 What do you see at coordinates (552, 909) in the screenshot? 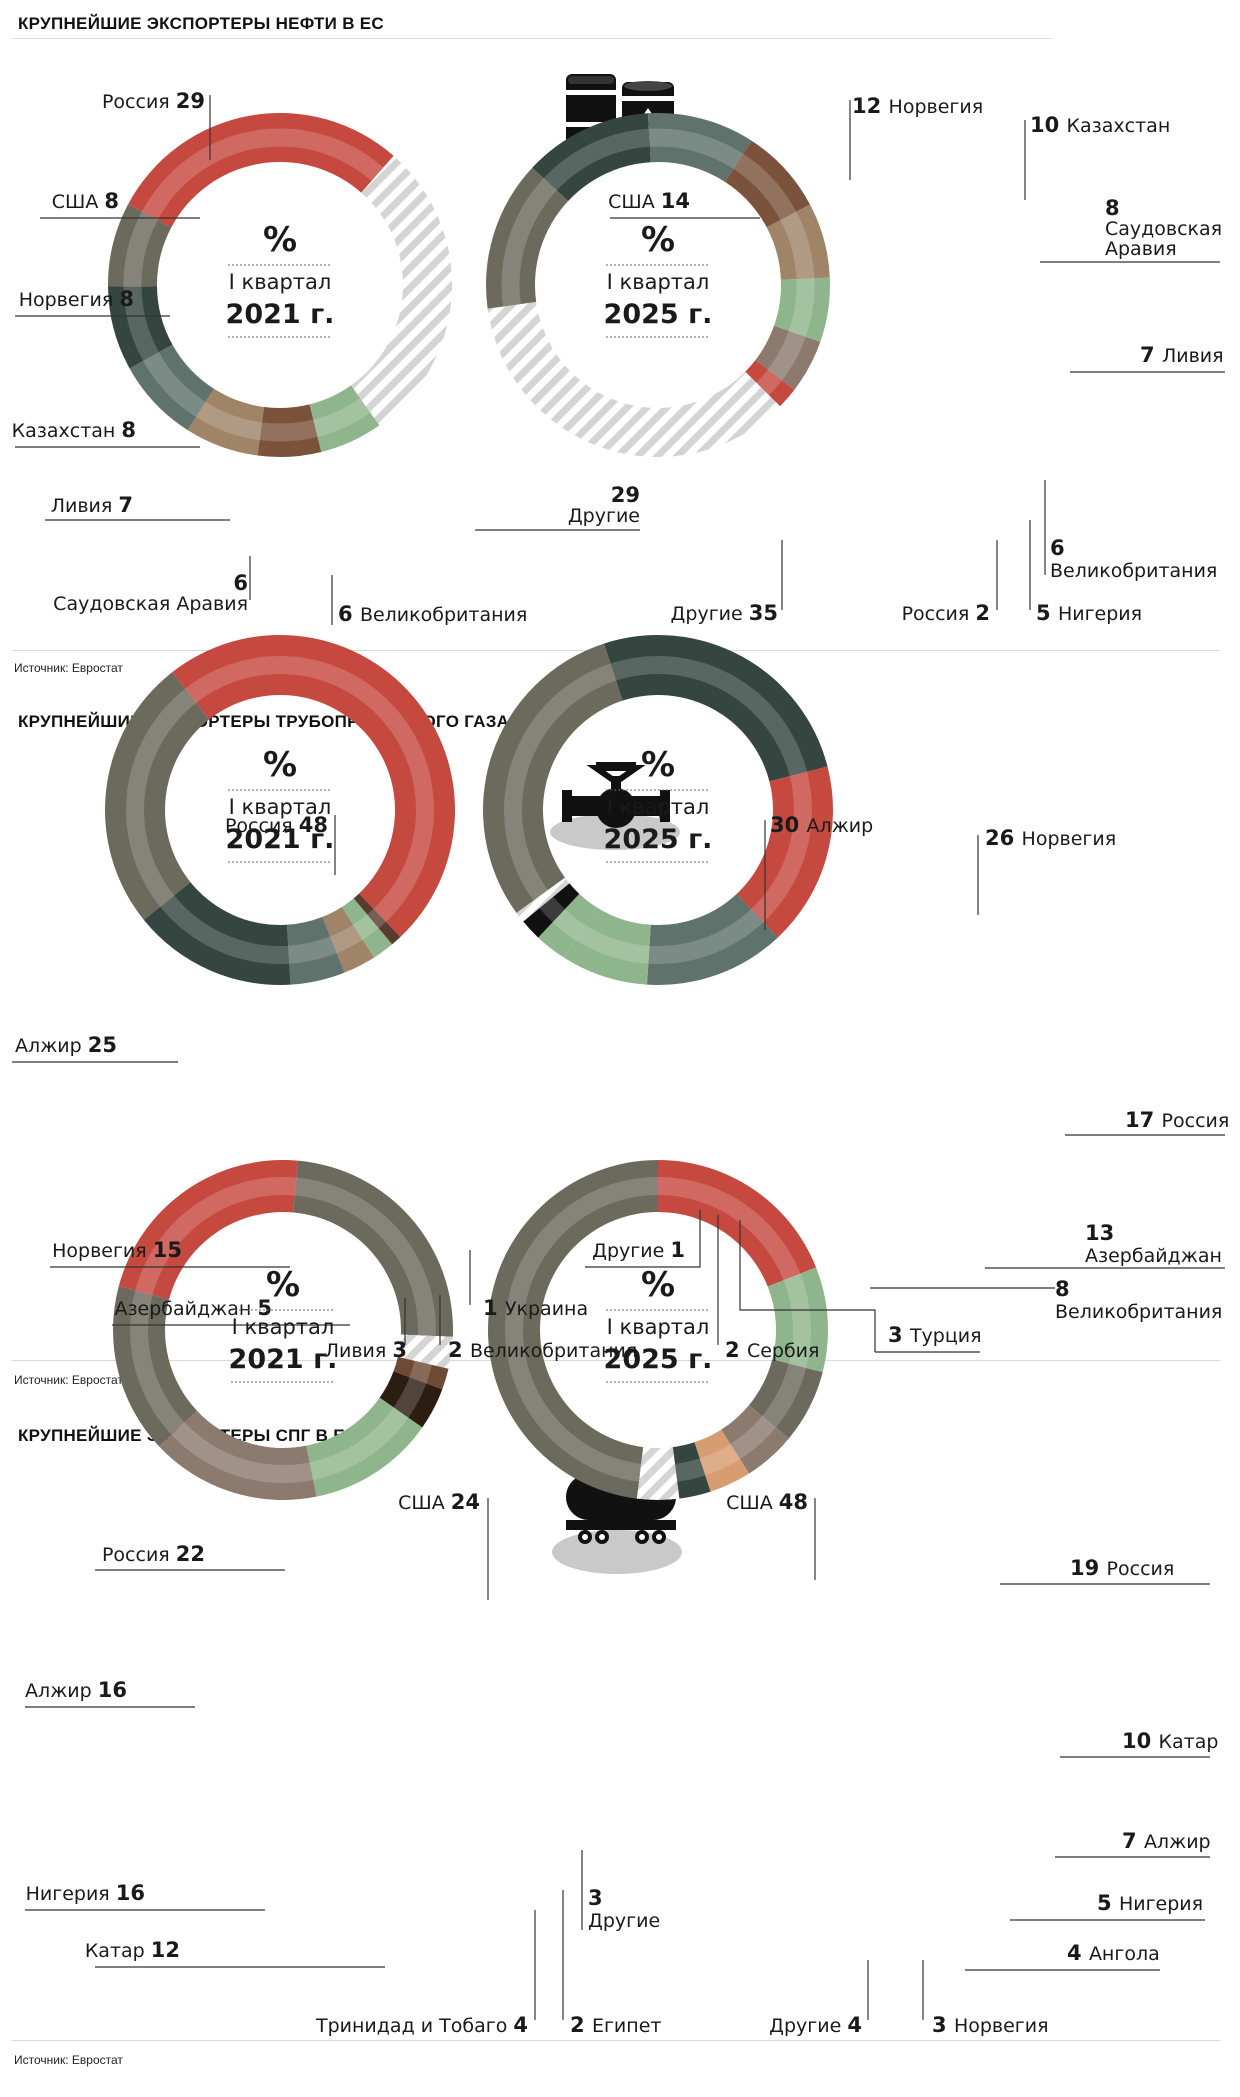
I see `slice-band-serbia` at bounding box center [552, 909].